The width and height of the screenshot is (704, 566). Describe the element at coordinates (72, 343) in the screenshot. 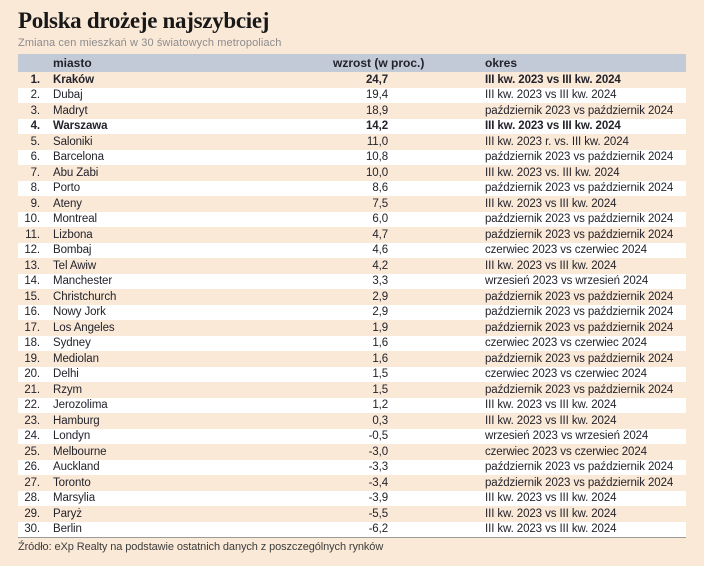

I see `city-cell: Sydney` at that location.